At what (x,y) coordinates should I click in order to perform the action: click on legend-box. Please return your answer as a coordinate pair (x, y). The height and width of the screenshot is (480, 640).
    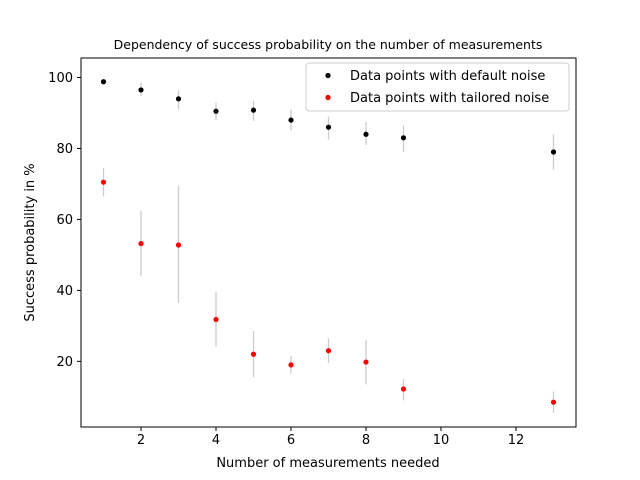
    Looking at the image, I should click on (437, 87).